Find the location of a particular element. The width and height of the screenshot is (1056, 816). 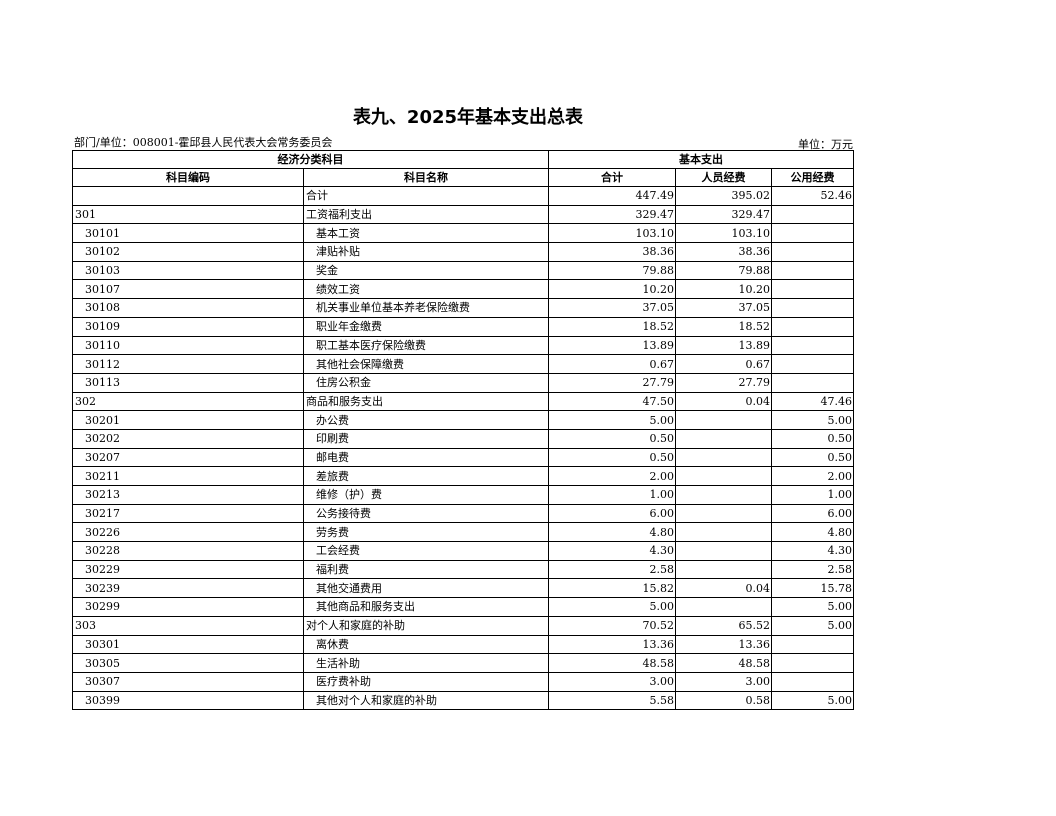

cell-personnel: 79.88 is located at coordinates (723, 270).